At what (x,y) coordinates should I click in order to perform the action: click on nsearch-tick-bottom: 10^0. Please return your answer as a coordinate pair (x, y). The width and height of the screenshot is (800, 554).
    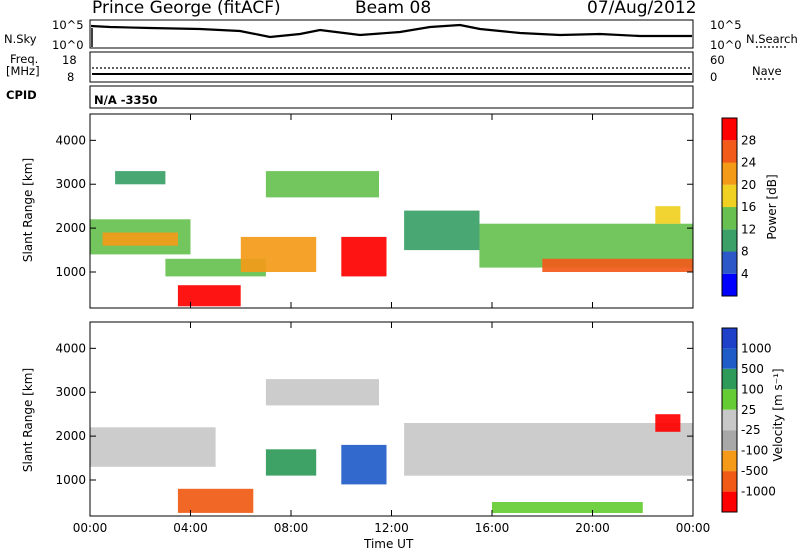
    Looking at the image, I should click on (726, 45).